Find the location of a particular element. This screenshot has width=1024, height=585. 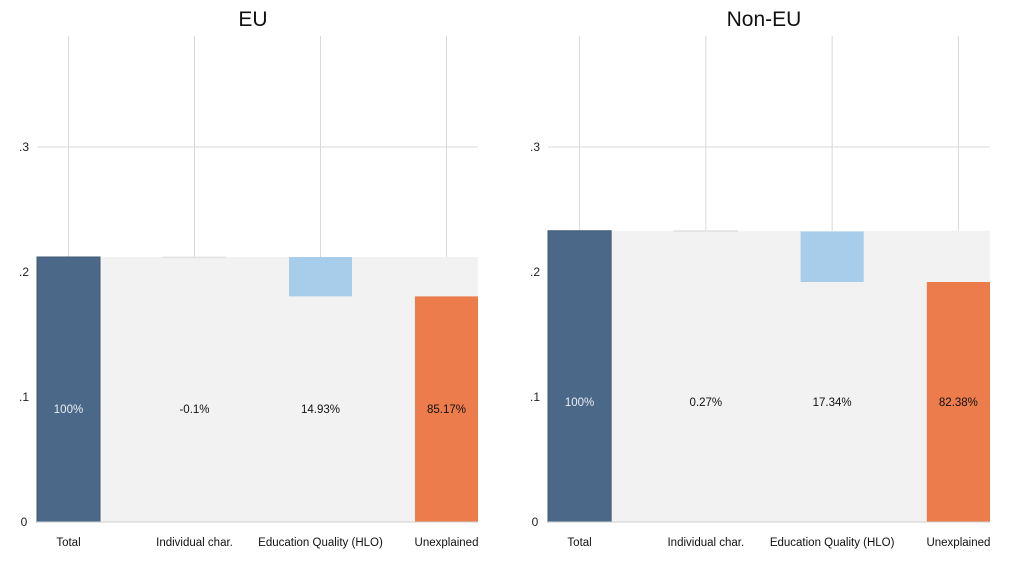

data-label: 17.34% is located at coordinates (832, 403).